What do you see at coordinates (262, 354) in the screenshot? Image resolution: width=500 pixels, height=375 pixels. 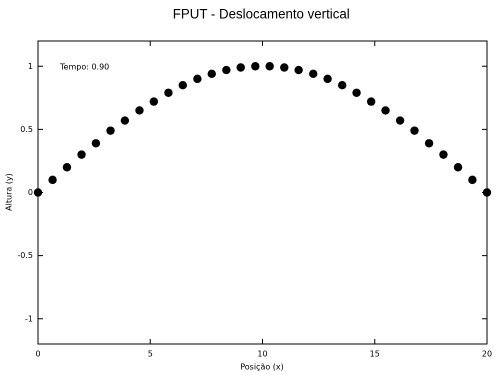 I see `x-tick-label: 10` at bounding box center [262, 354].